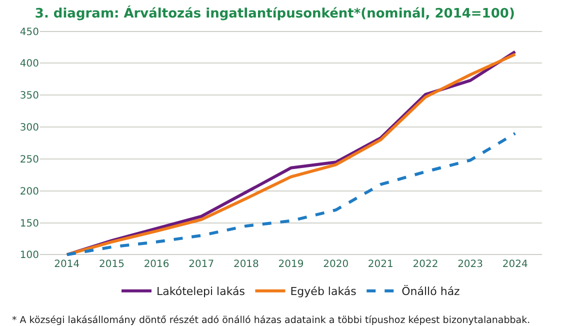  What do you see at coordinates (111, 264) in the screenshot?
I see `x-tick-label: 2015` at bounding box center [111, 264].